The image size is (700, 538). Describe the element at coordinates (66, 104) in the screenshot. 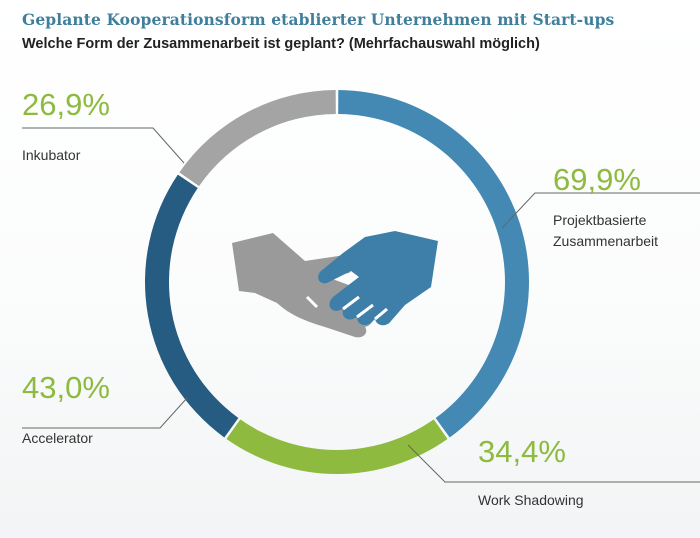

I see `value-label-3: 26,9%` at that location.